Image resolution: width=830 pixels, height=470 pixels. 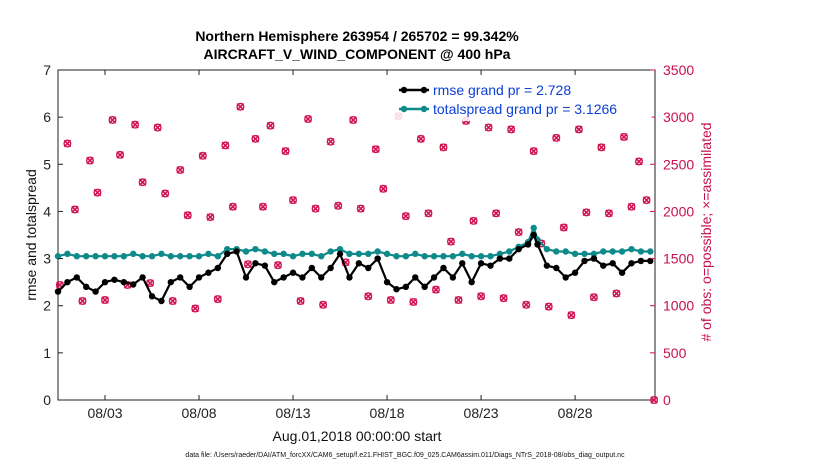 What do you see at coordinates (47, 70) in the screenshot?
I see `y-left-tick-label: 7` at bounding box center [47, 70].